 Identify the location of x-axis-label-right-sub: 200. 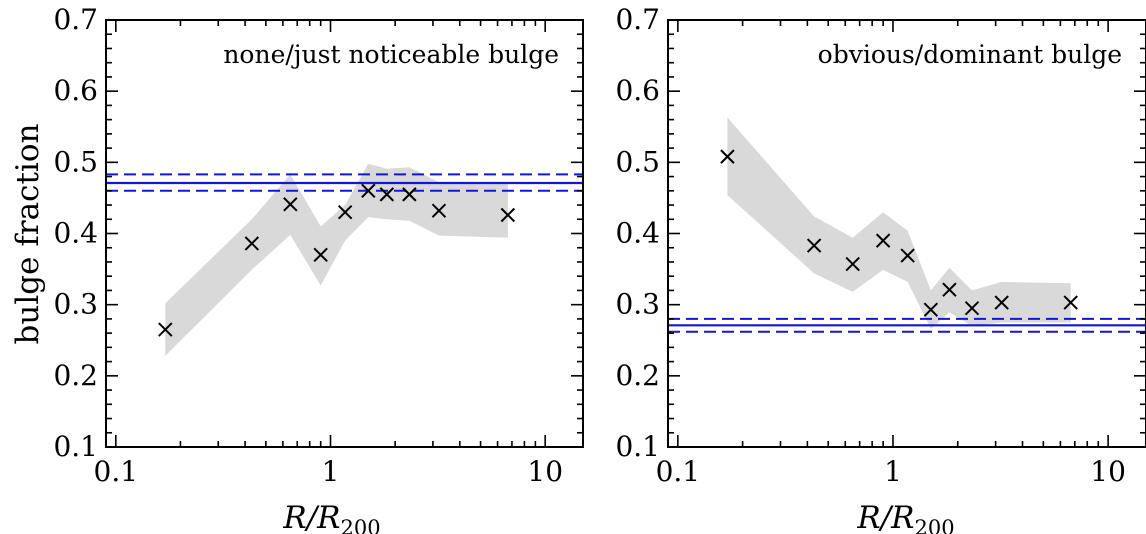
(935, 525).